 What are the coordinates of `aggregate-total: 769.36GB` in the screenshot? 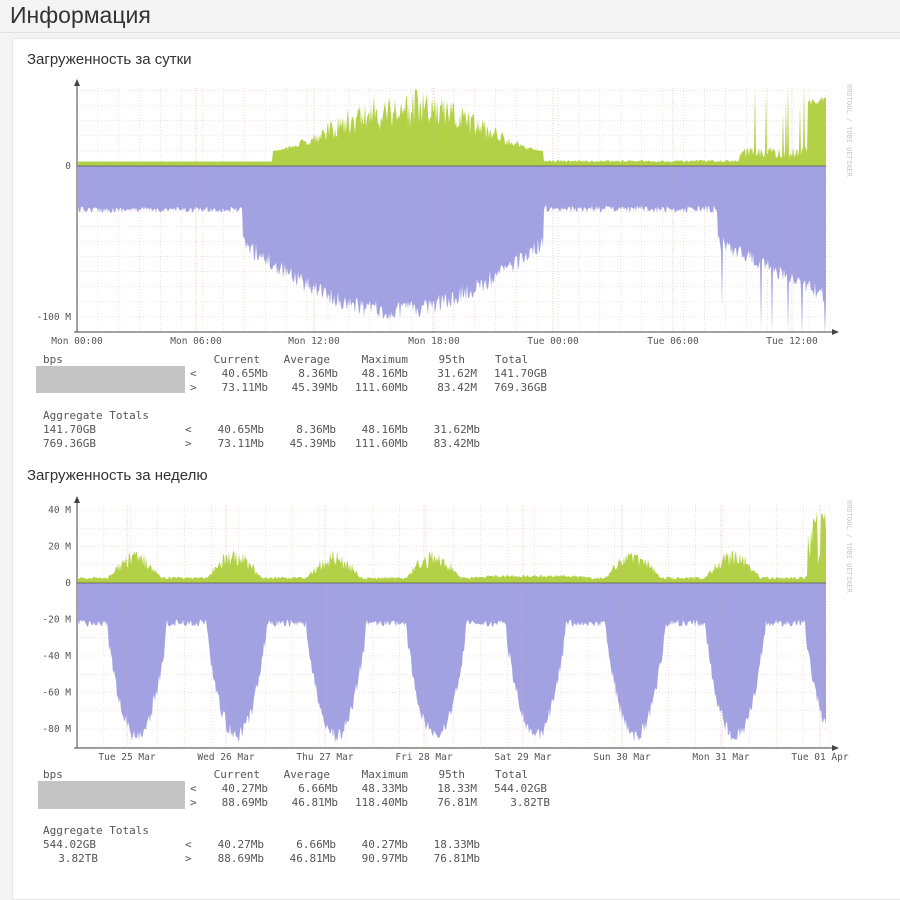 It's located at (69, 443).